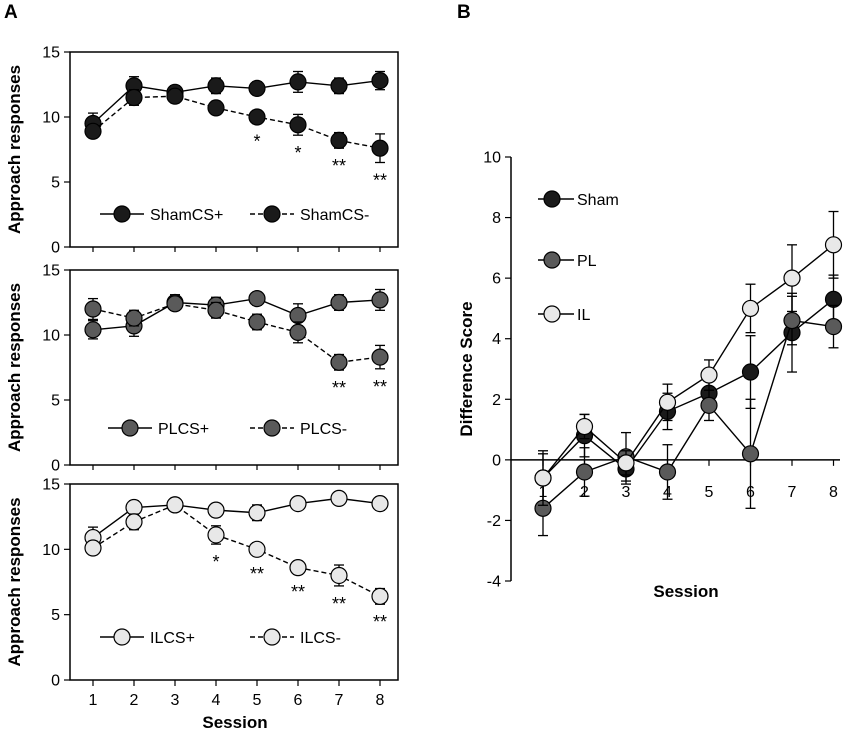 The width and height of the screenshot is (850, 733). Describe the element at coordinates (496, 400) in the screenshot. I see `y-tick-label: 2` at that location.